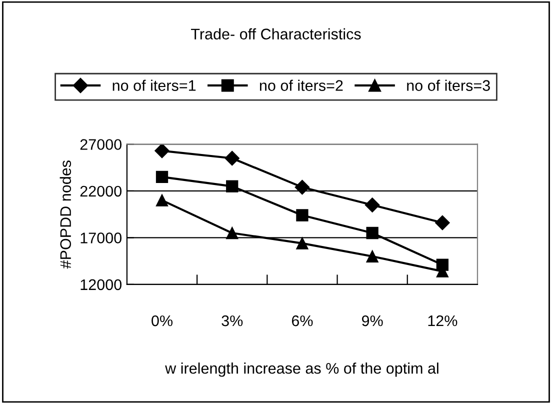  What do you see at coordinates (154, 85) in the screenshot?
I see `legend-label: no of iters=1` at bounding box center [154, 85].